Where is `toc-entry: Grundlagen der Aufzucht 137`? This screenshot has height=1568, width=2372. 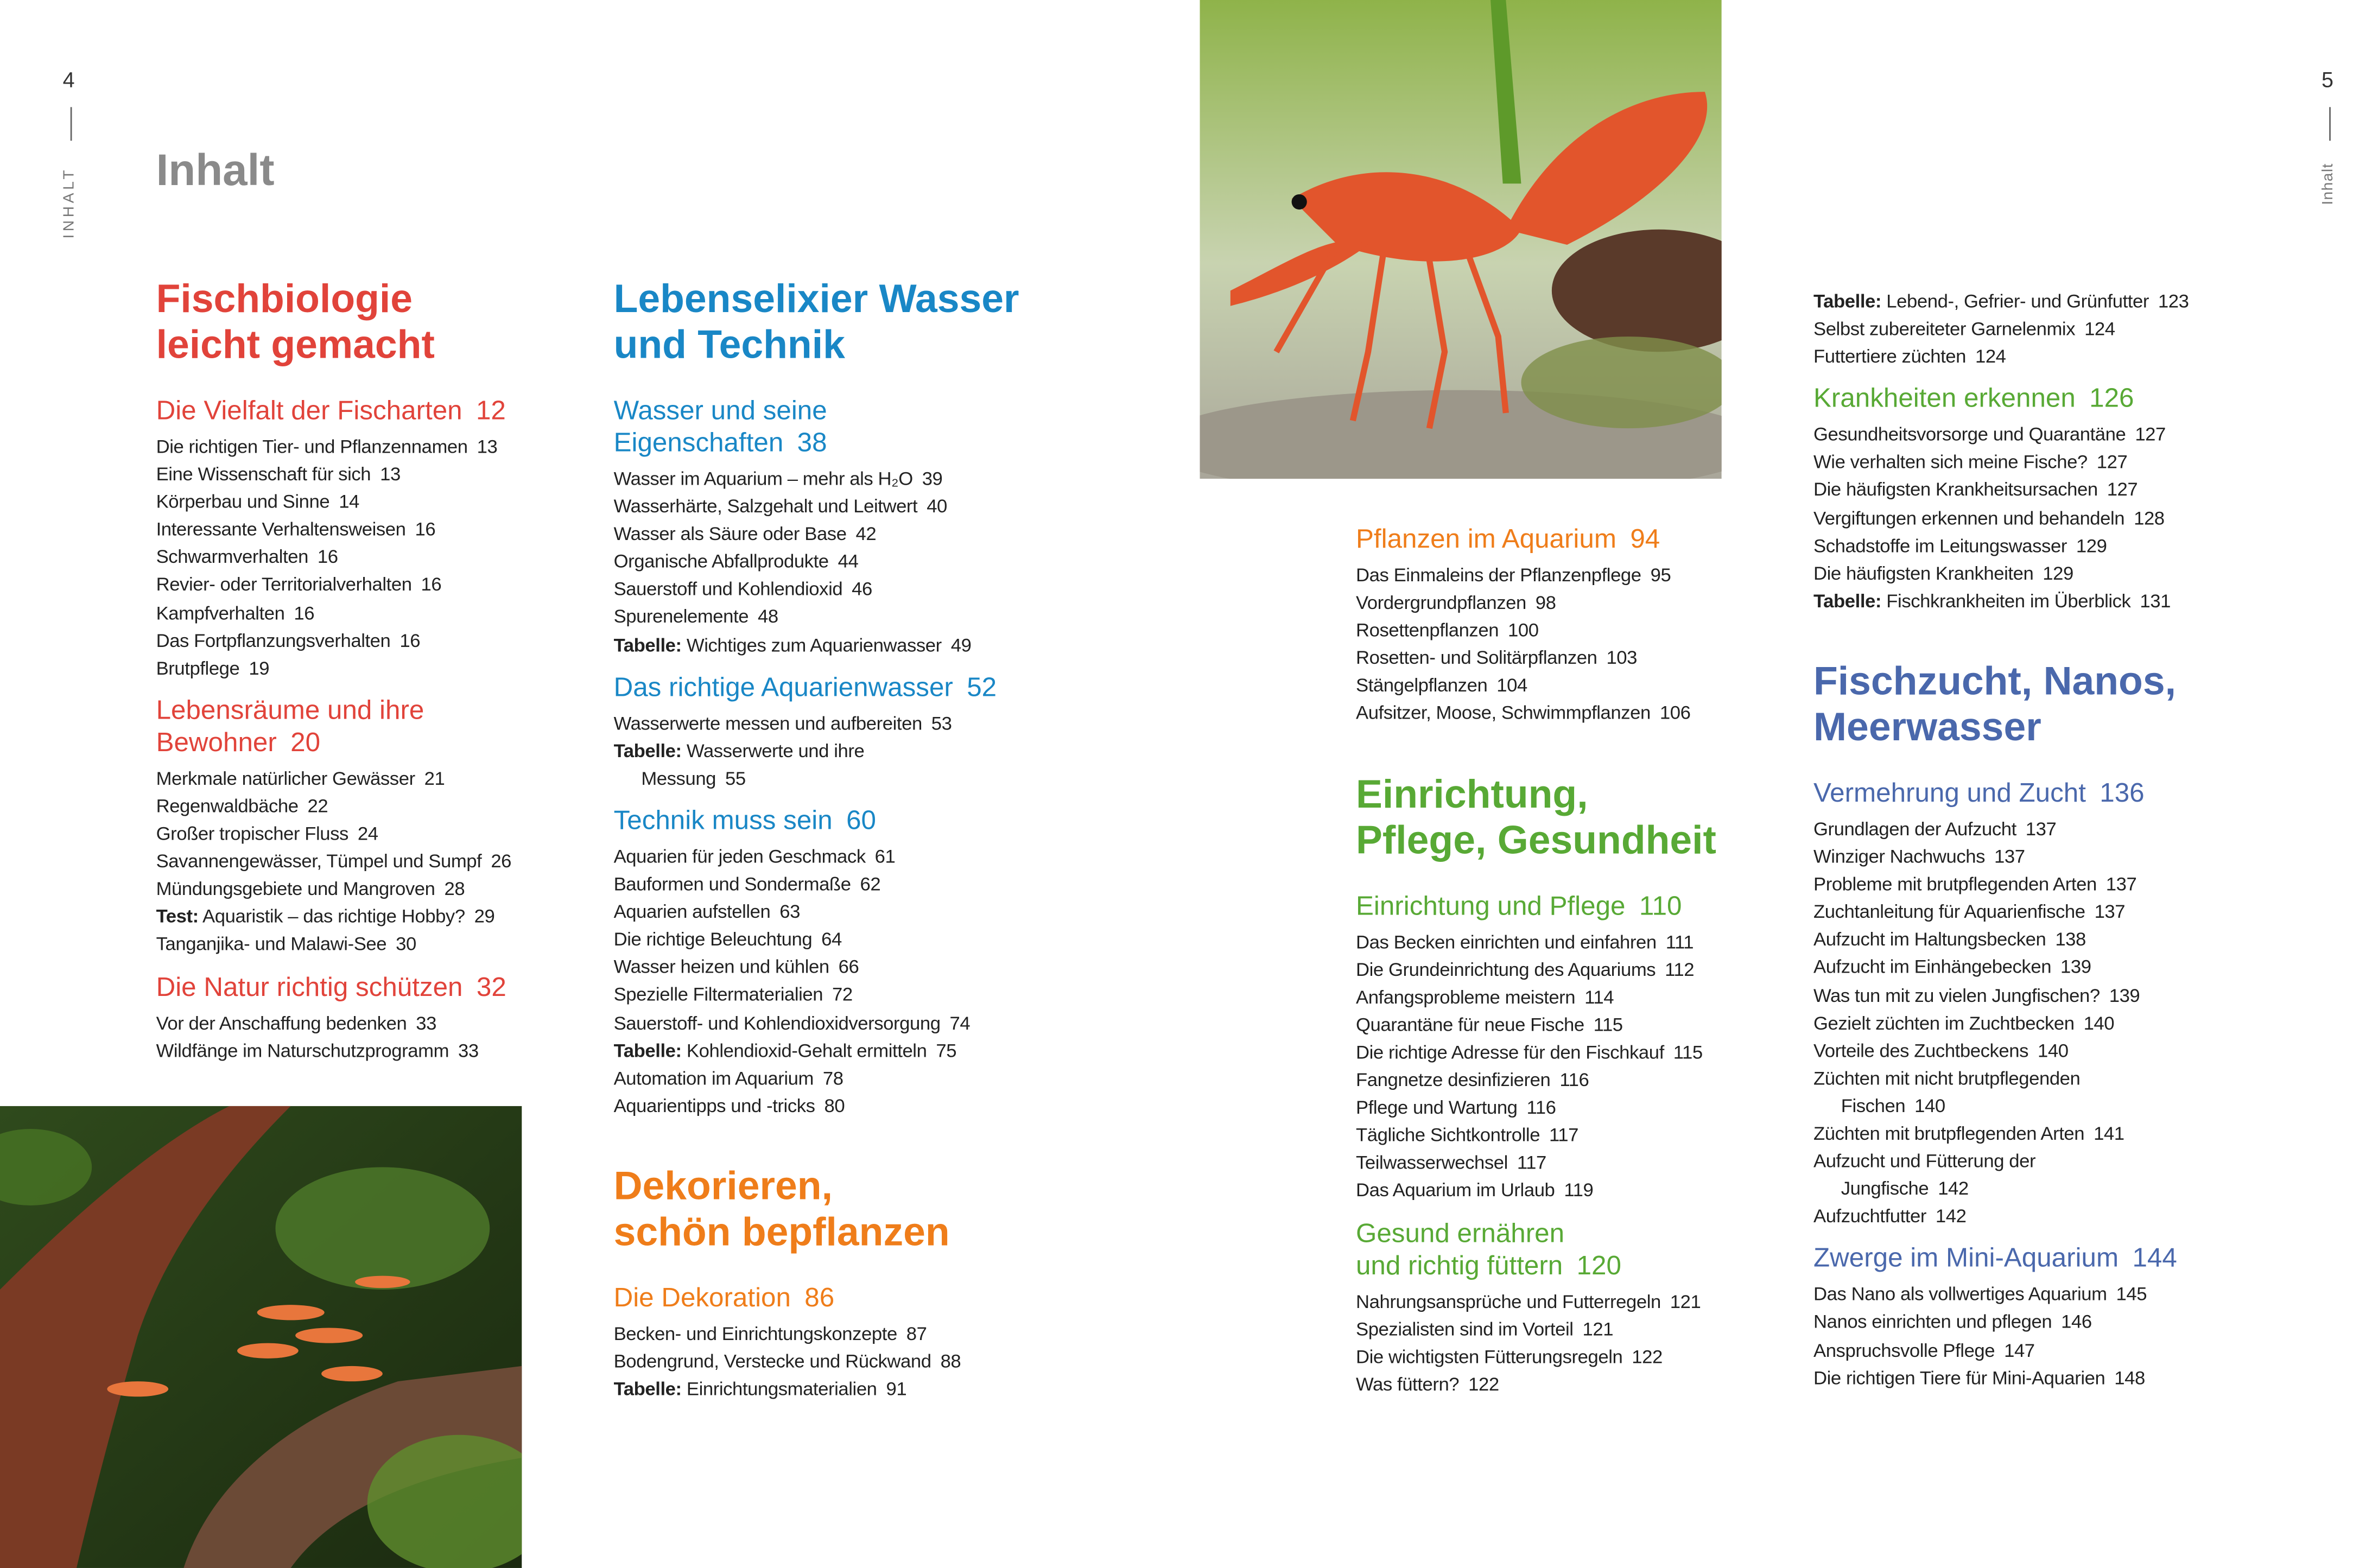 toc-entry: Grundlagen der Aufzucht 137 is located at coordinates (2043, 829).